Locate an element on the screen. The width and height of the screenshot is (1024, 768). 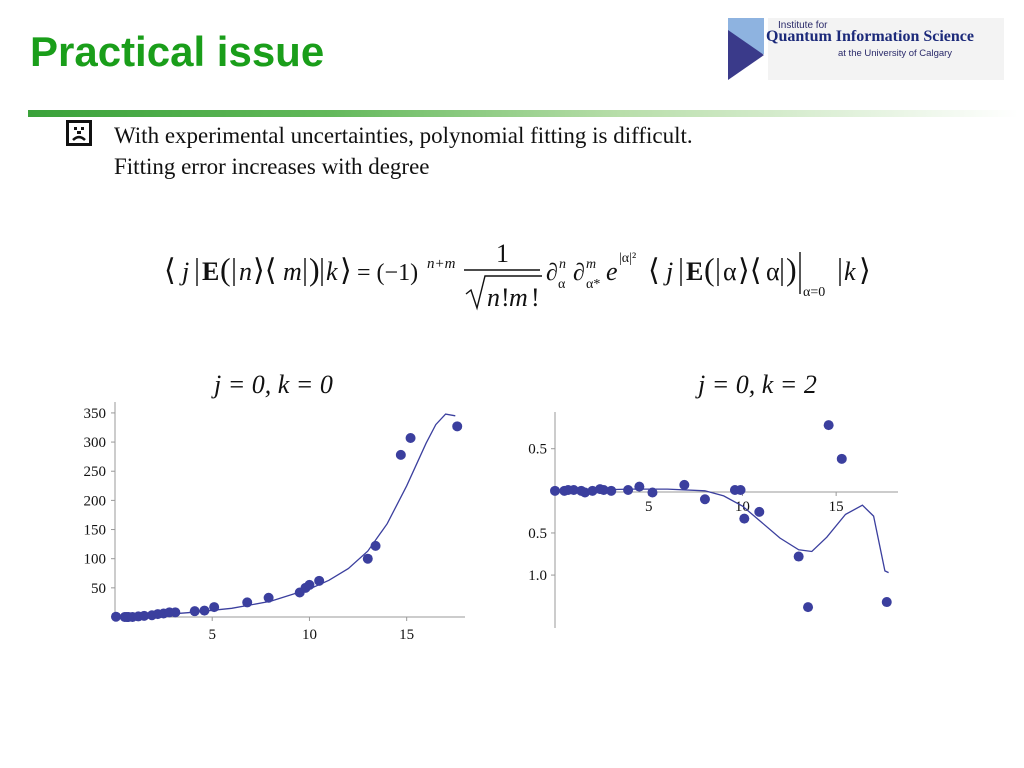
slide-title: Practical issue is located at coordinates (177, 51).